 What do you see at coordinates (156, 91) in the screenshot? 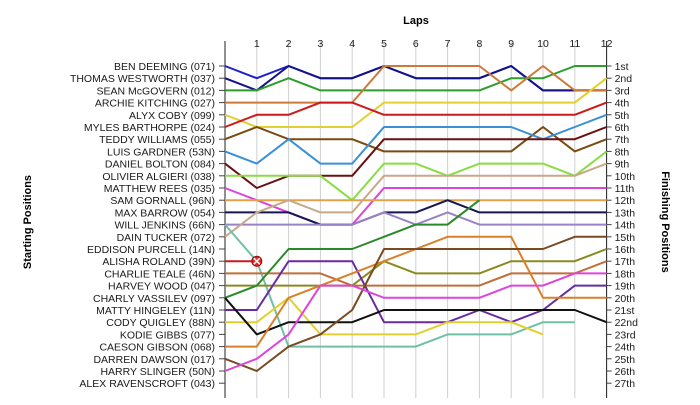
I see `starting-position-label: SEAN McGOVERN (012)` at bounding box center [156, 91].